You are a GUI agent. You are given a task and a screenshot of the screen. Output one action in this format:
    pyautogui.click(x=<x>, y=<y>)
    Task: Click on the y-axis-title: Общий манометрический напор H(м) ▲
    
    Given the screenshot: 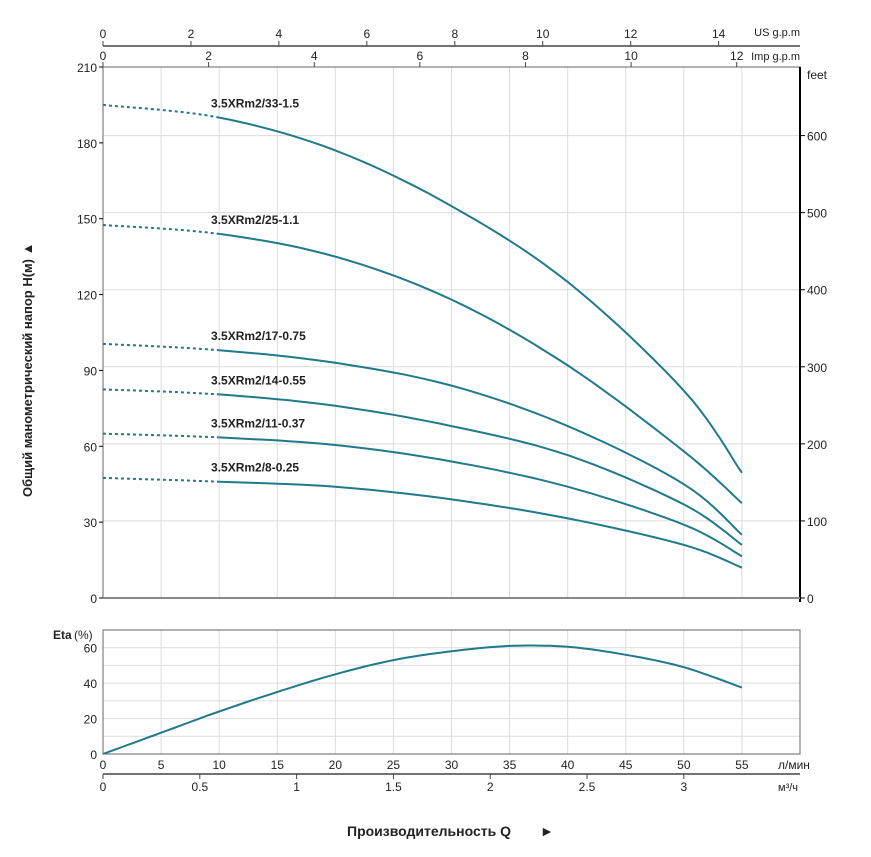 What is the action you would take?
    pyautogui.click(x=27, y=370)
    